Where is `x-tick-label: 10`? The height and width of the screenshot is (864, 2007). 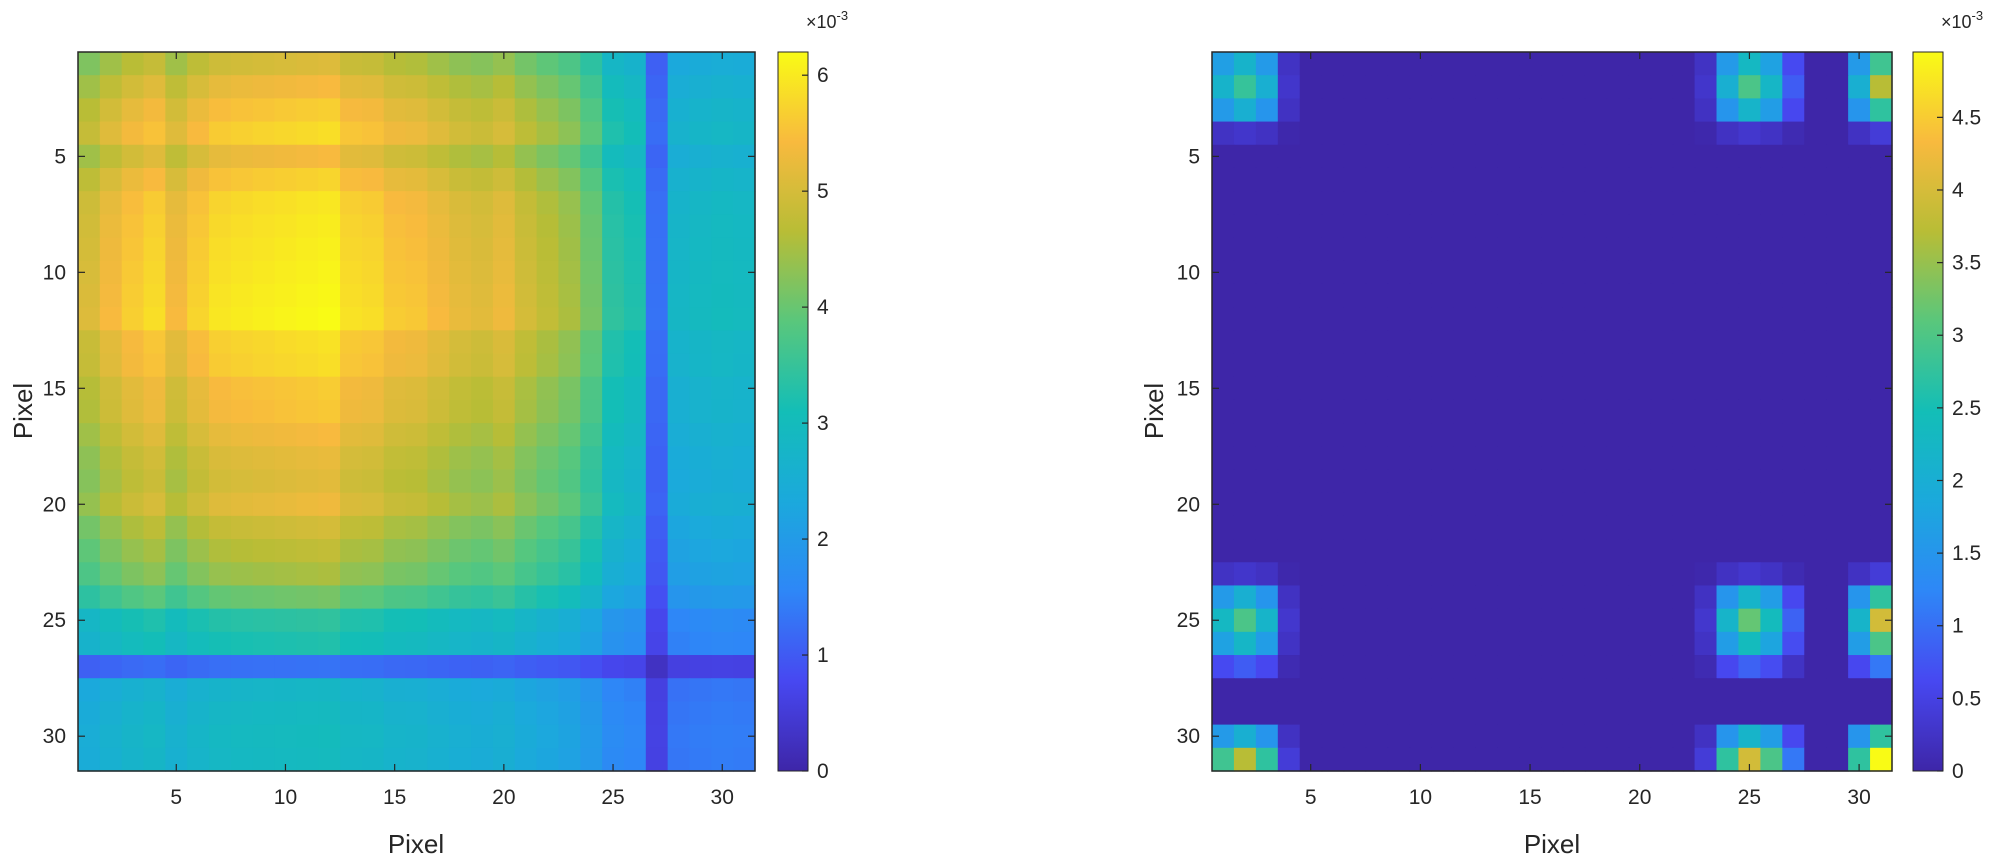
x-tick-label: 10 is located at coordinates (285, 797).